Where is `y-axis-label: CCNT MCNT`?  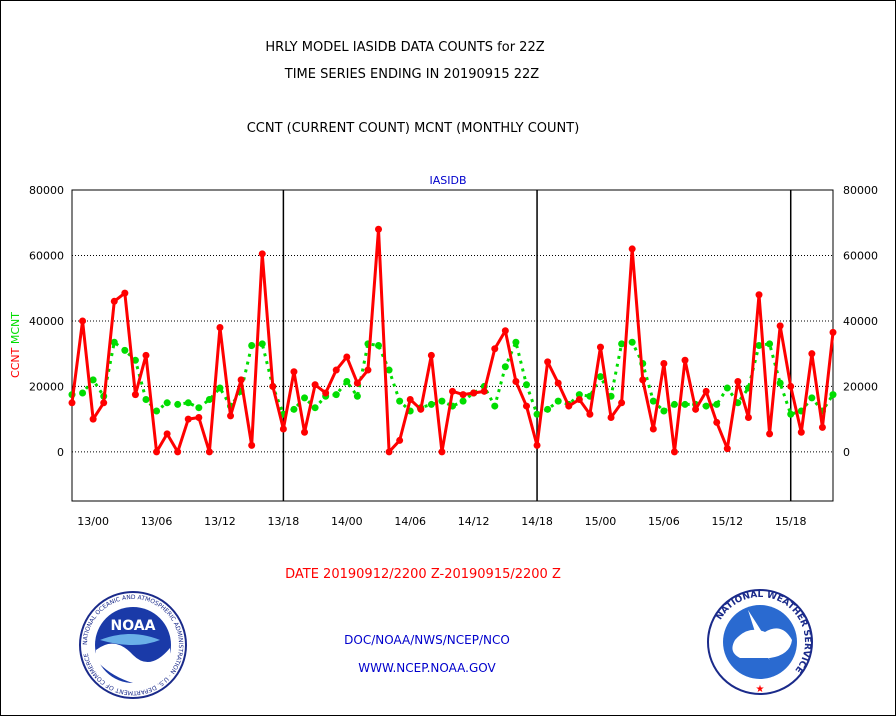 y-axis-label: CCNT MCNT is located at coordinates (15, 345).